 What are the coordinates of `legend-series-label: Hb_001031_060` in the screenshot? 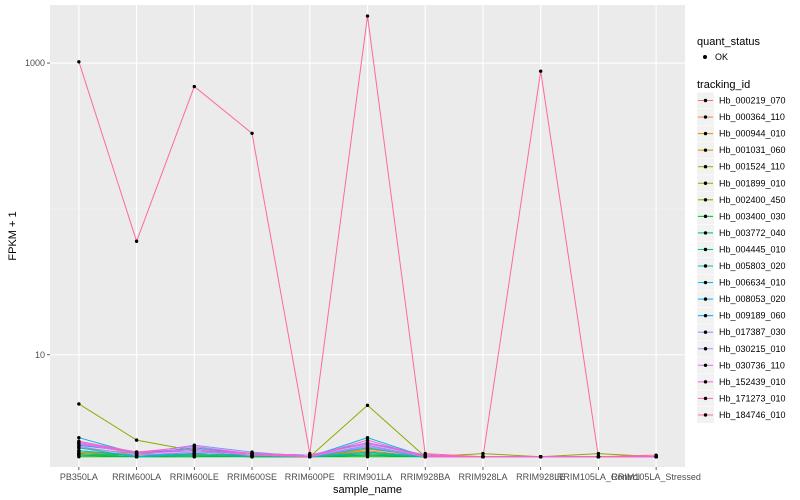 It's located at (752, 150).